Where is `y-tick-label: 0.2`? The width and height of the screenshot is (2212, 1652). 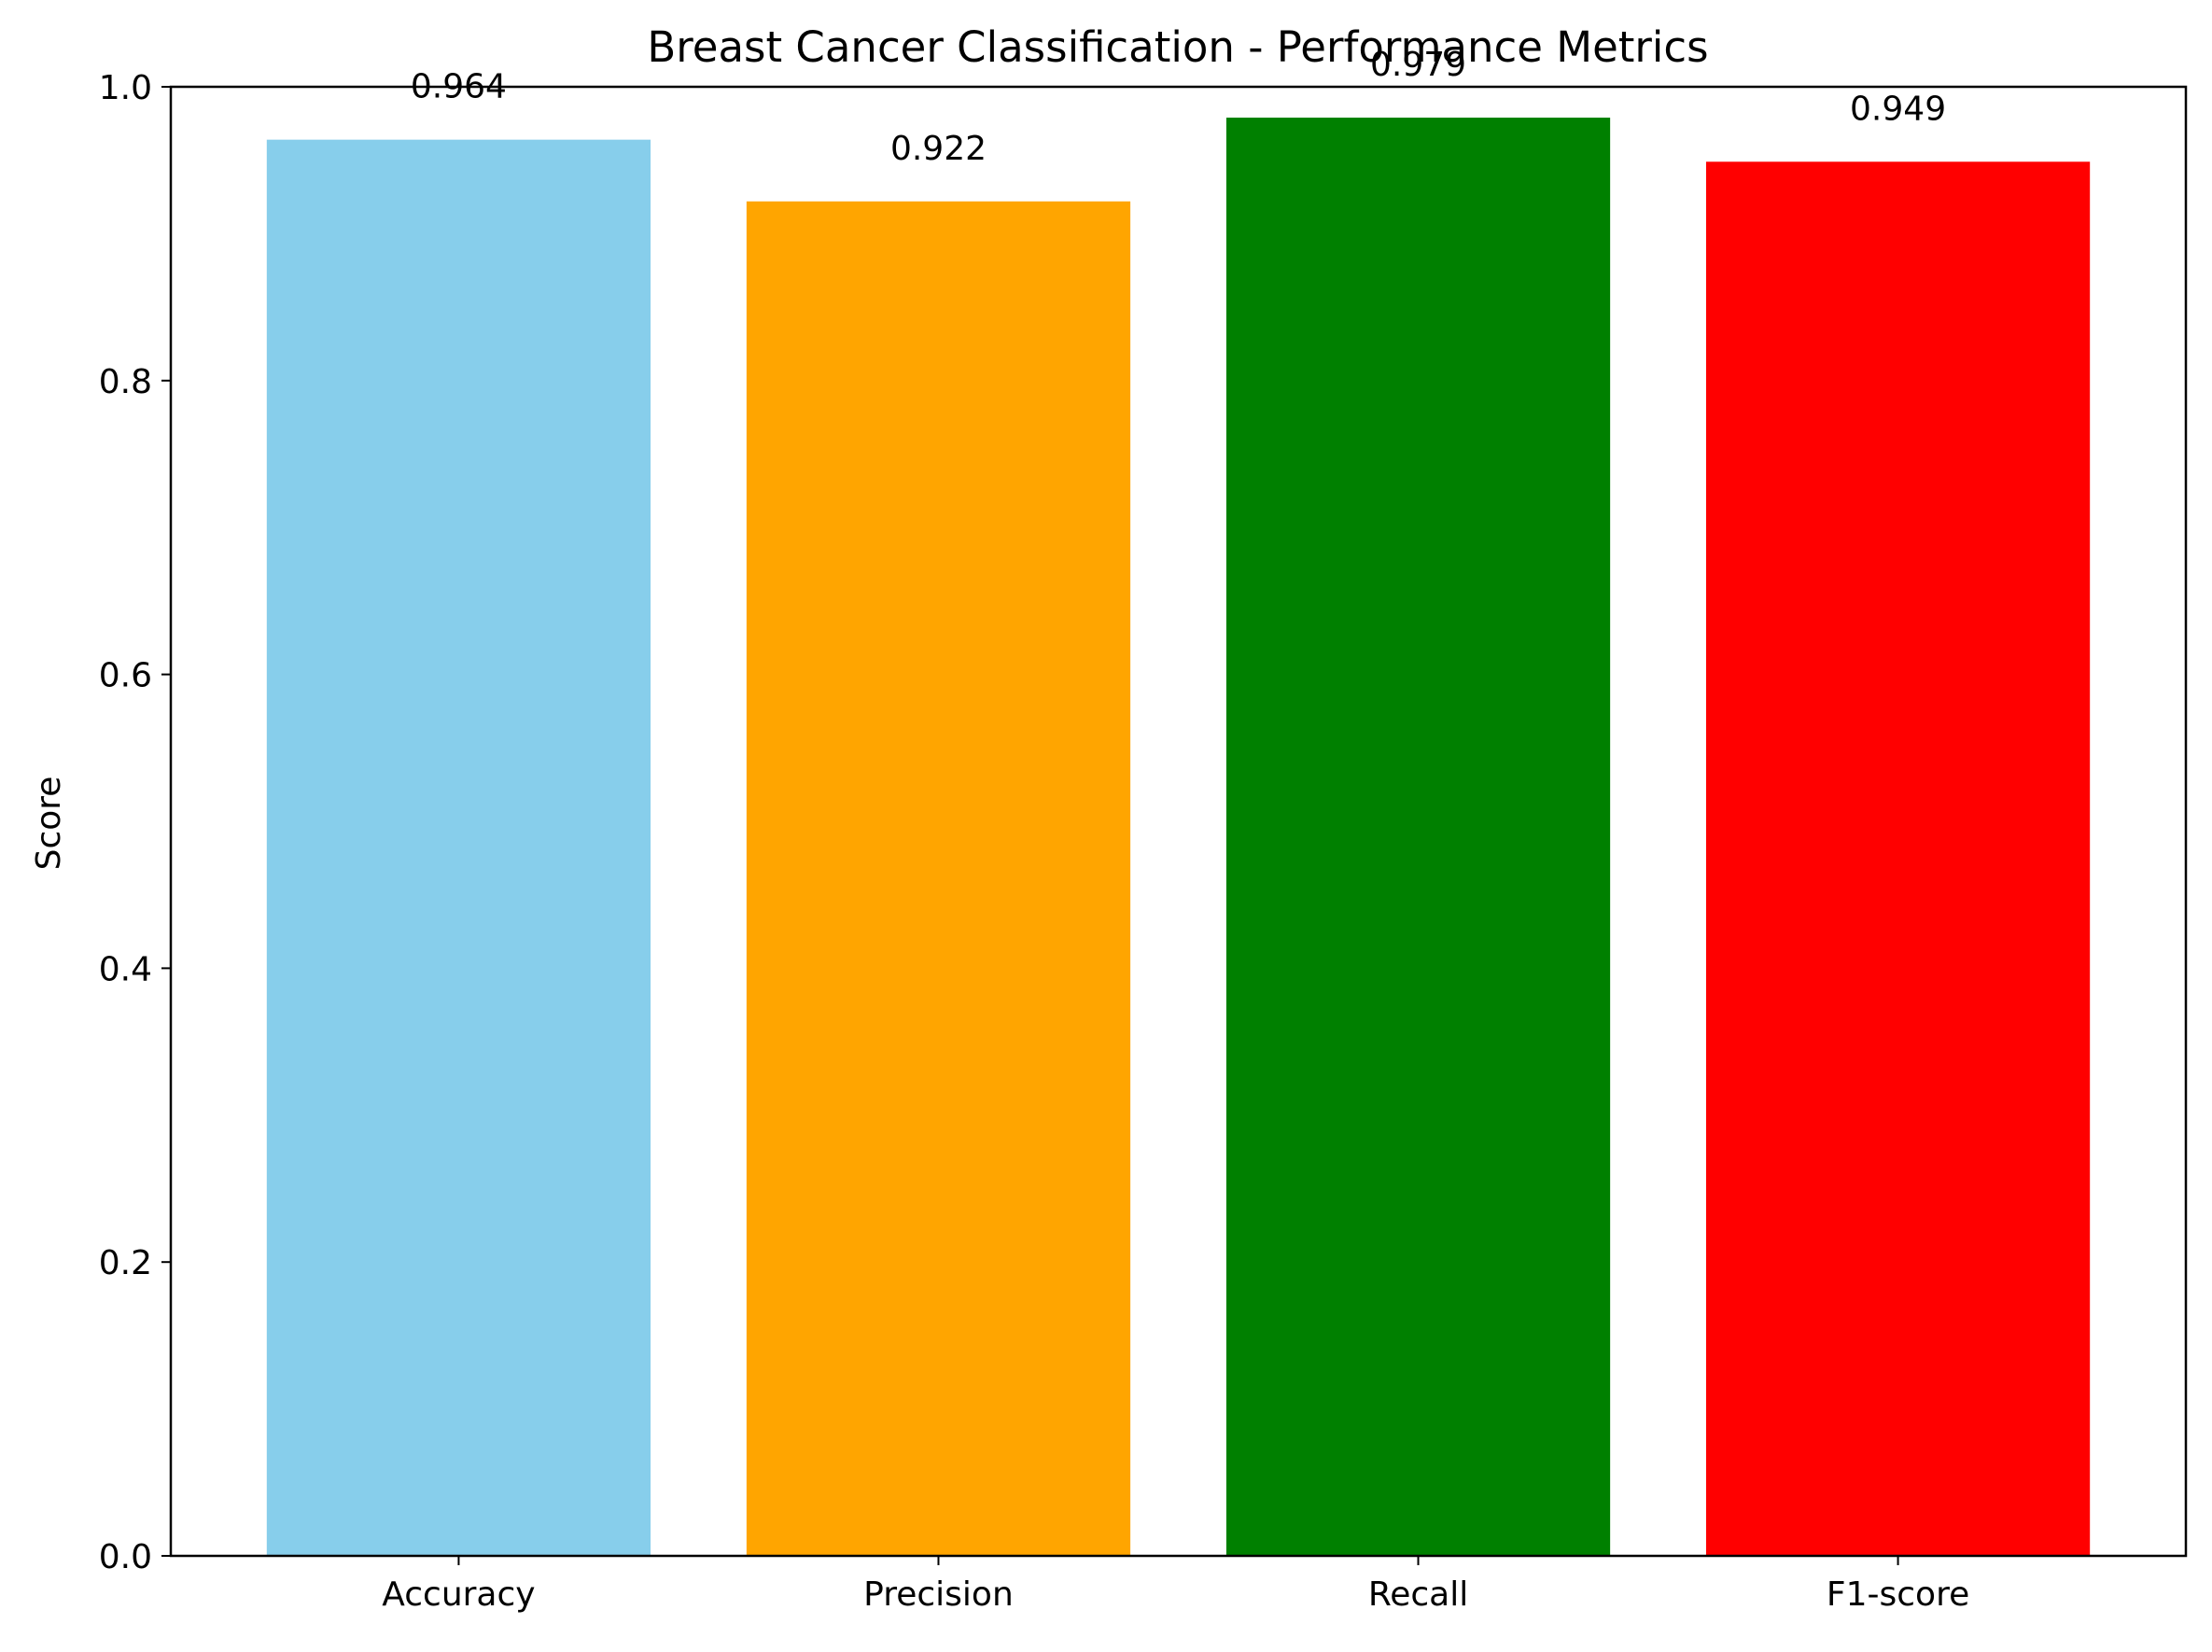
y-tick-label: 0.2 is located at coordinates (126, 1263).